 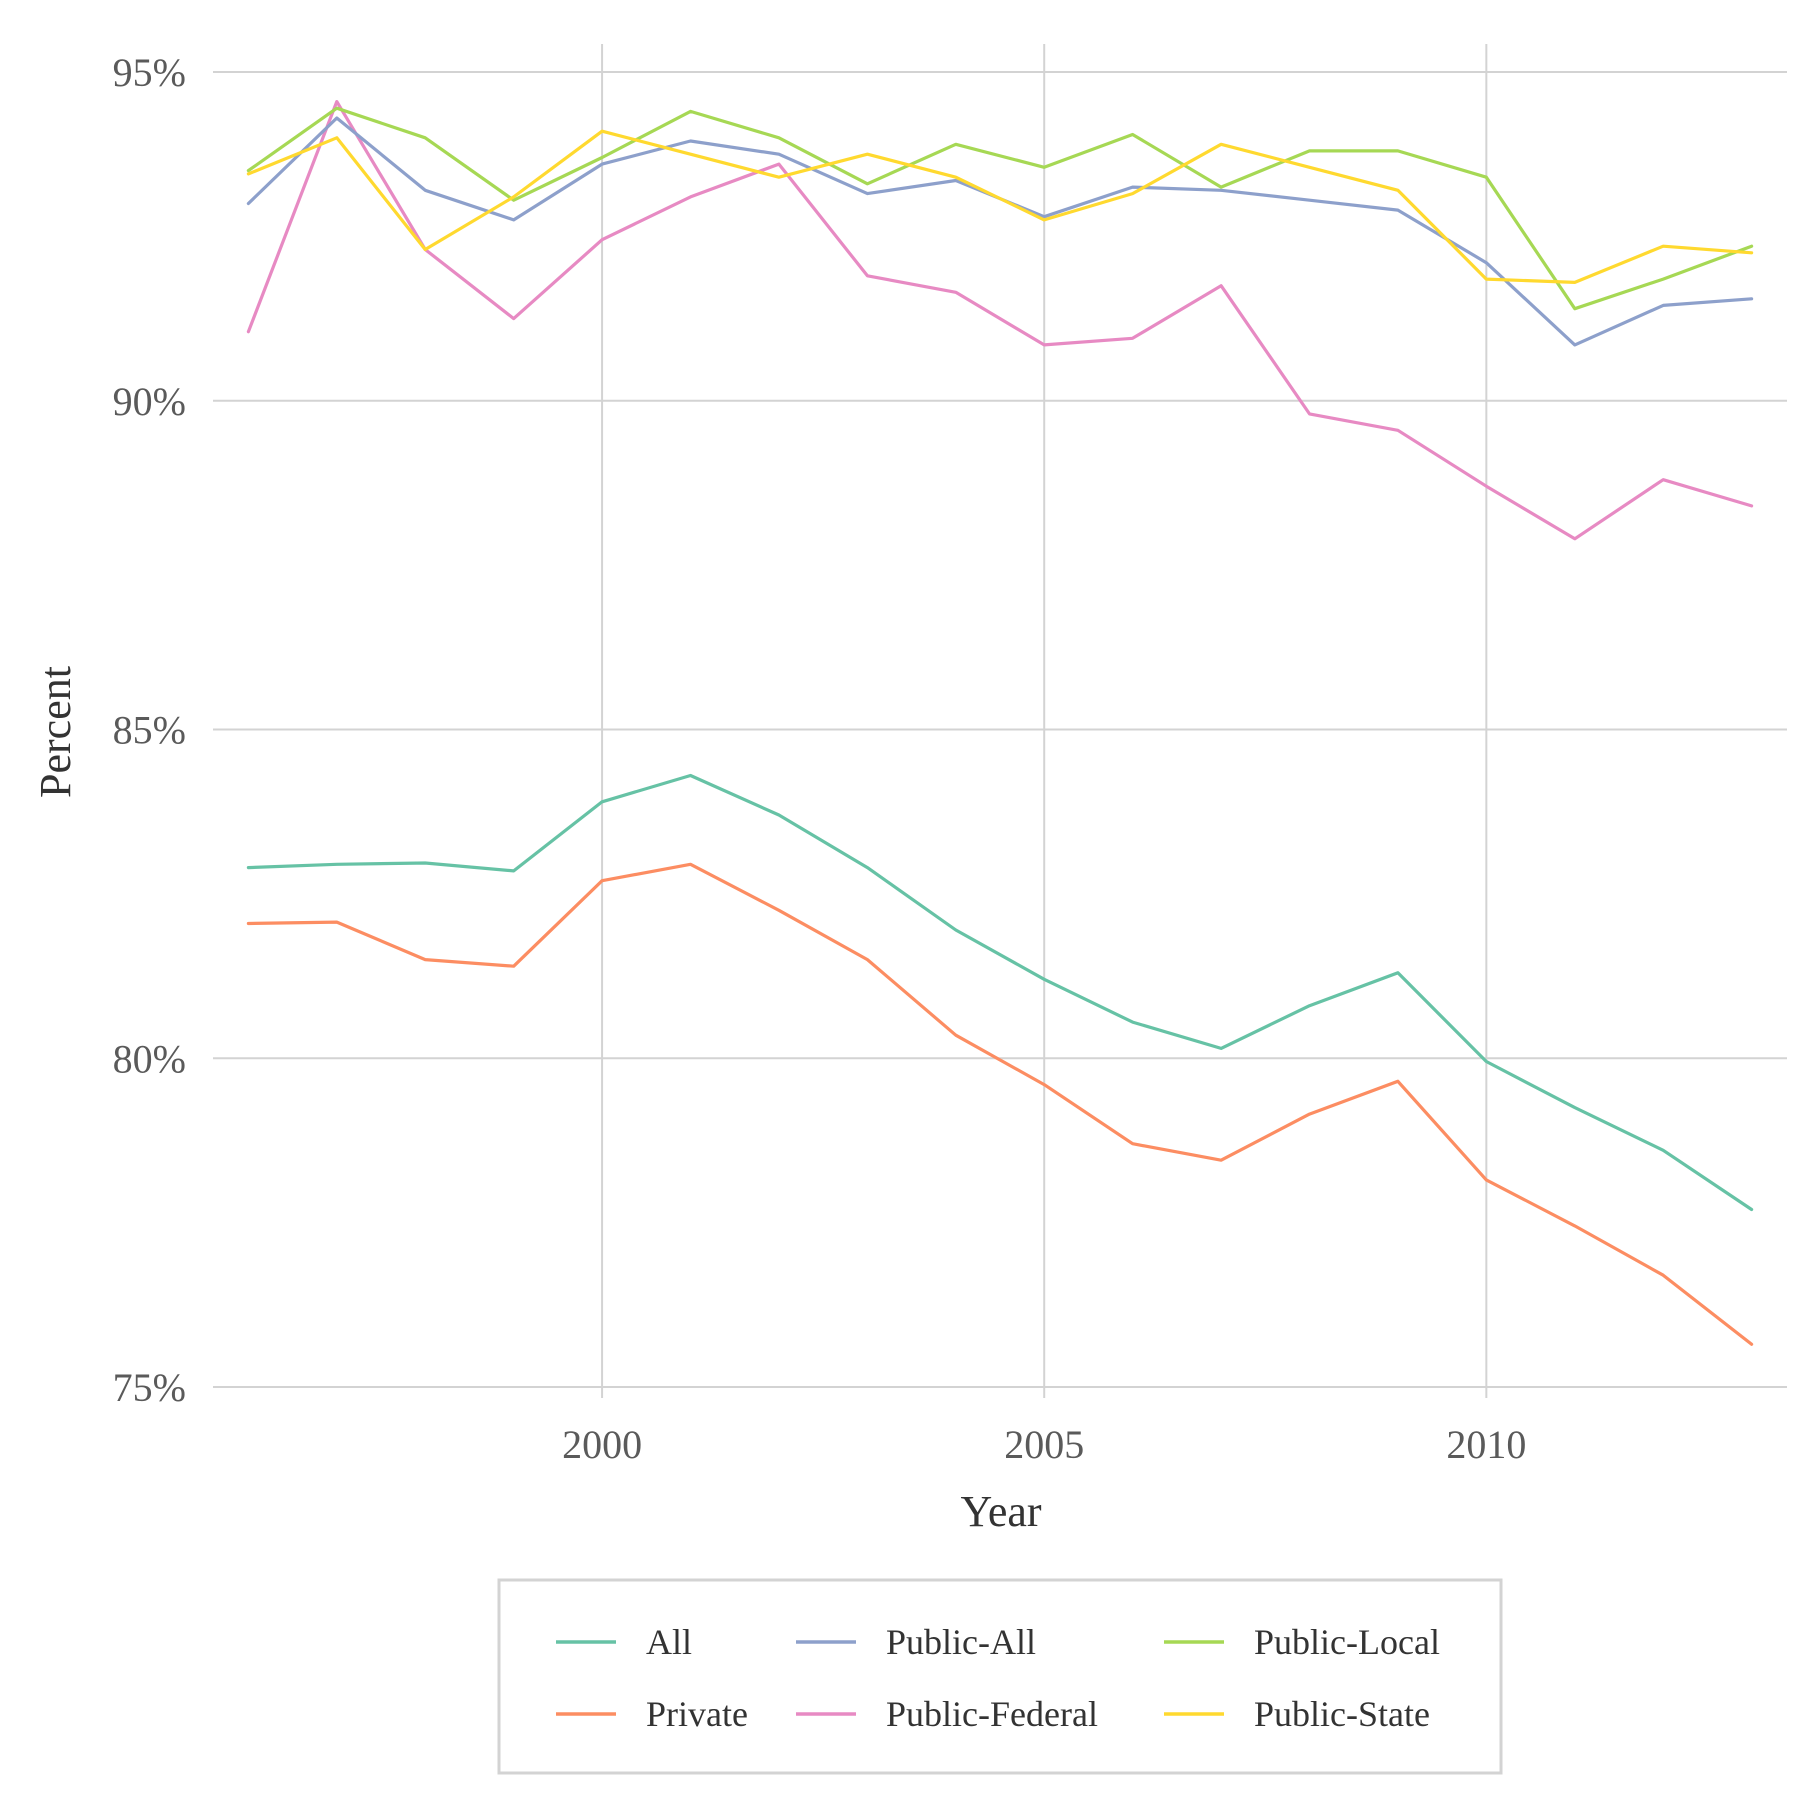 What do you see at coordinates (1486, 1444) in the screenshot?
I see `x-tick-label: 2010` at bounding box center [1486, 1444].